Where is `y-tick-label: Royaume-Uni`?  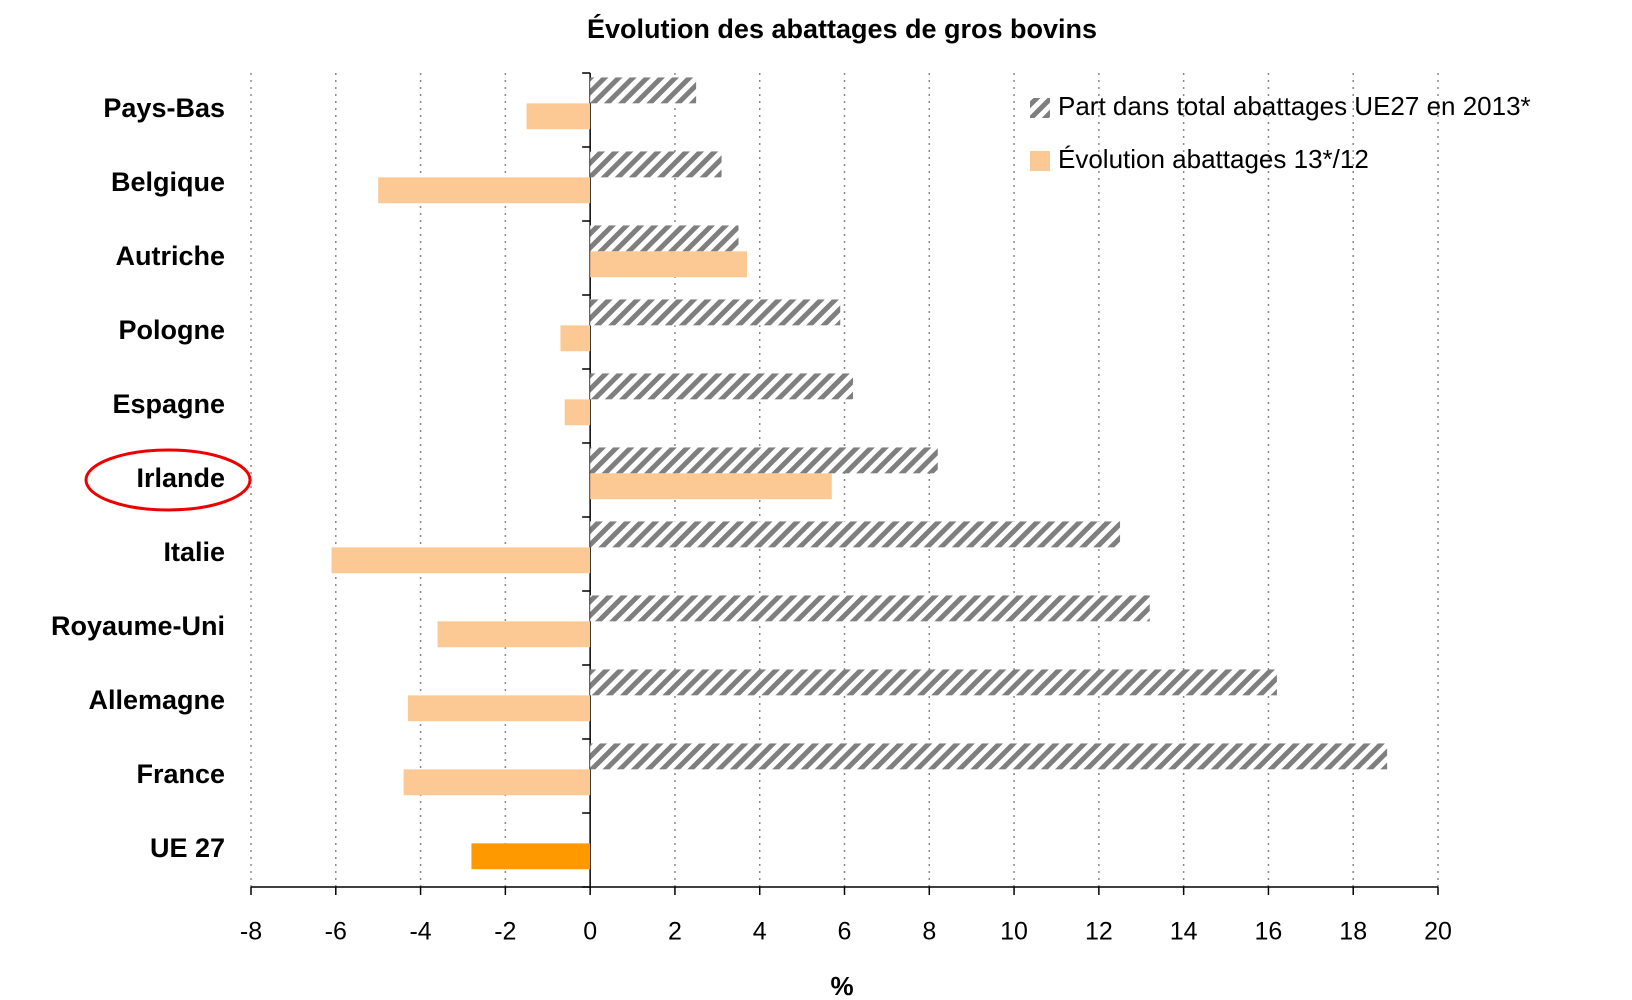
y-tick-label: Royaume-Uni is located at coordinates (138, 626).